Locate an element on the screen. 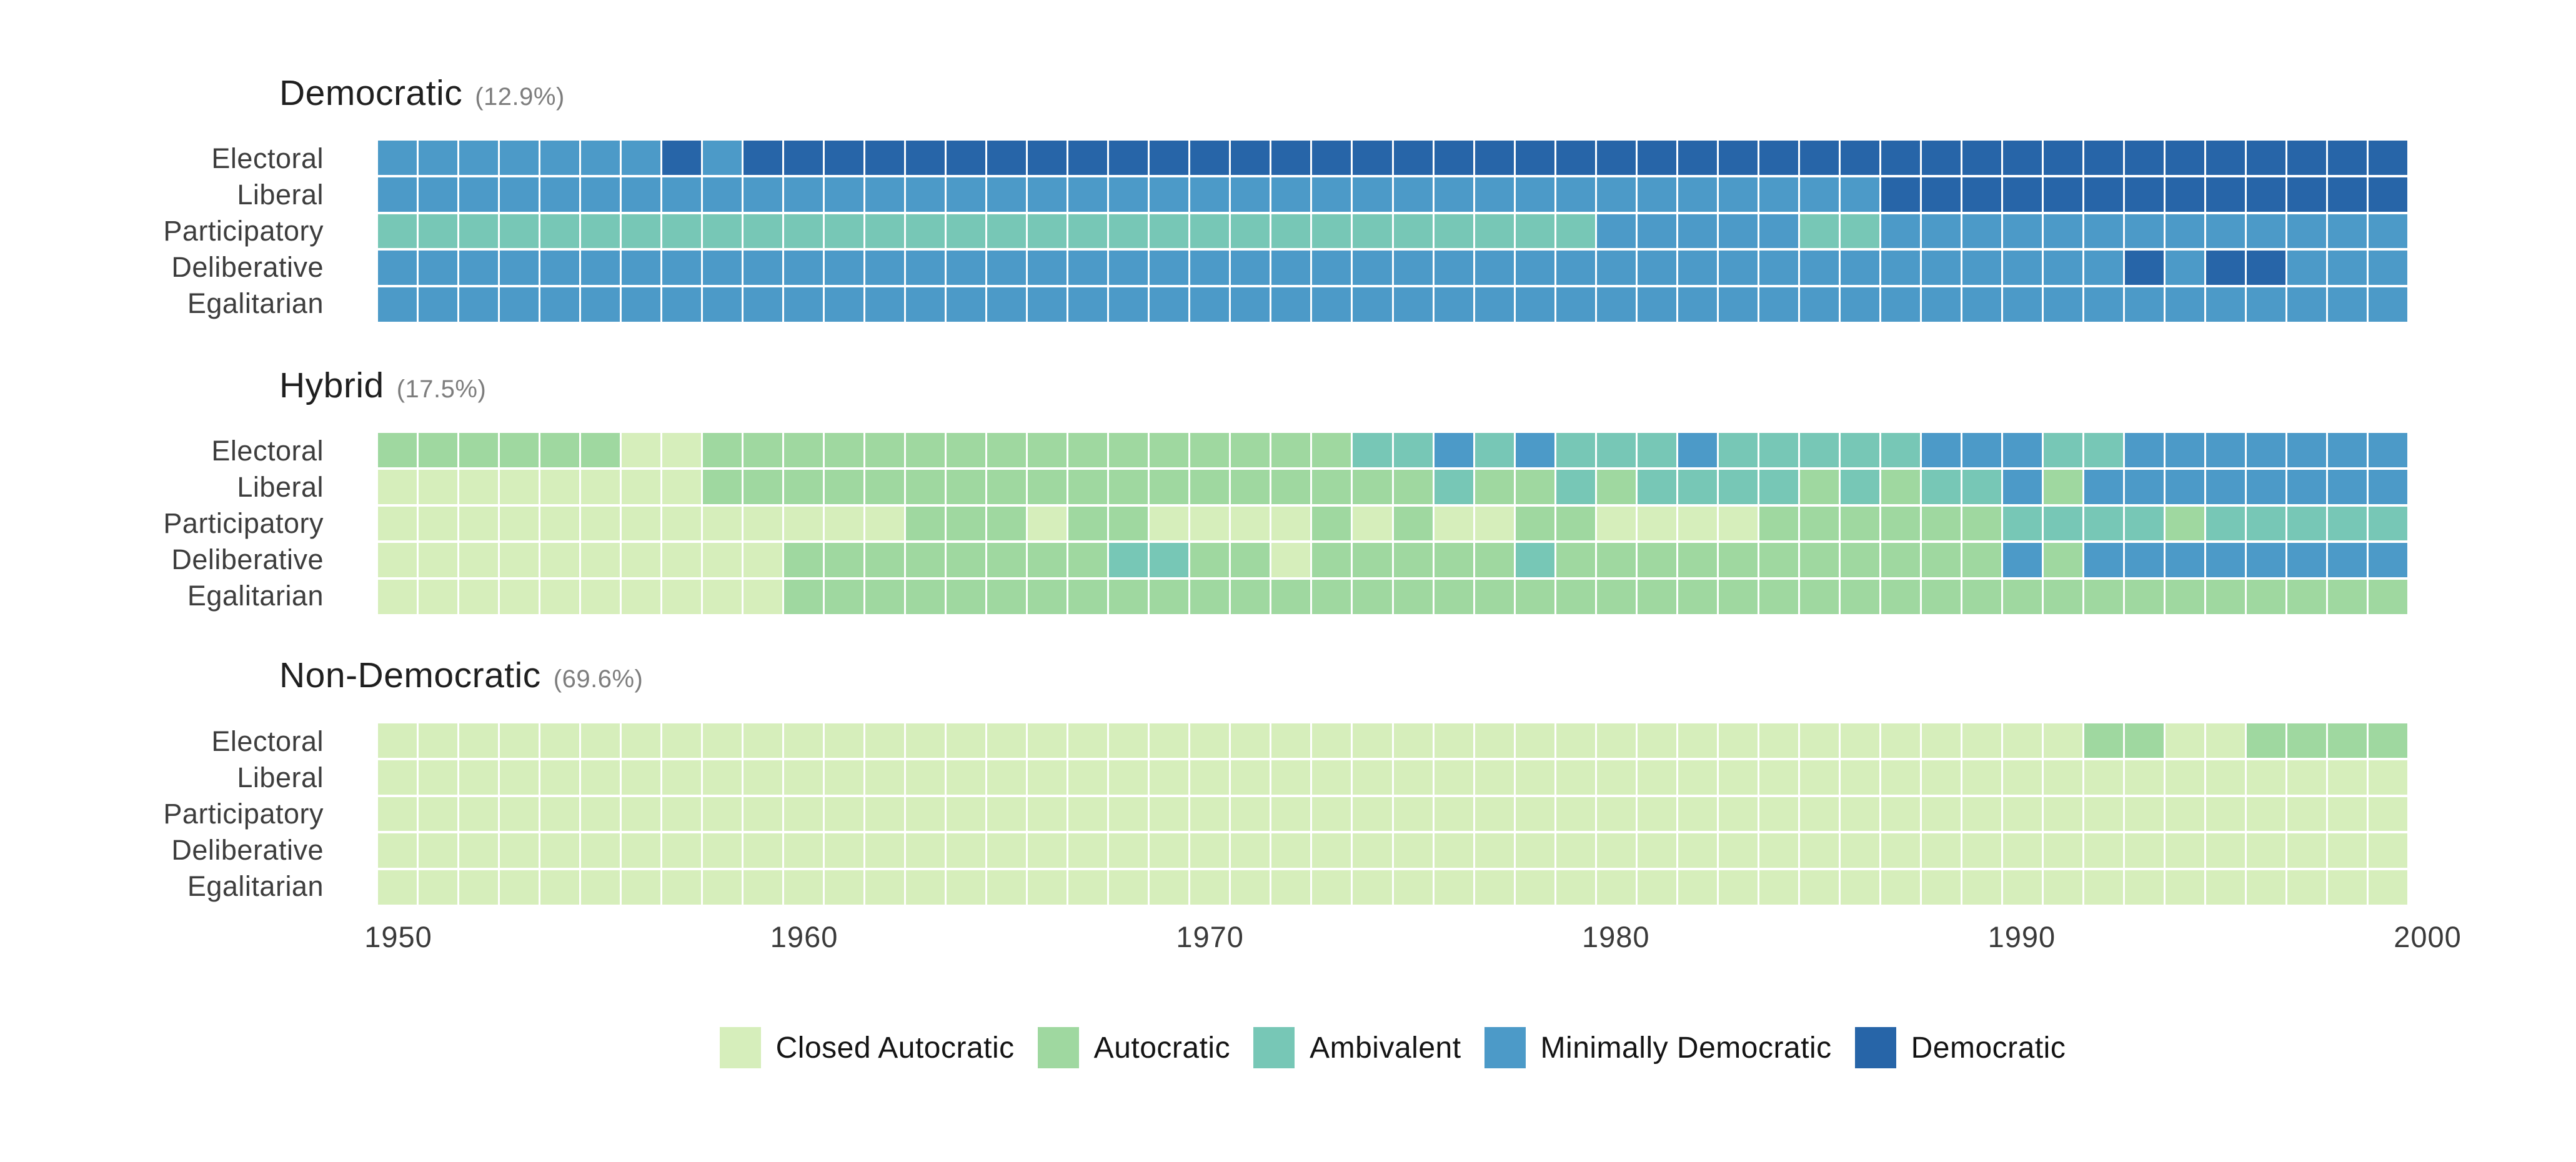  legend-label: Minimally Democratic is located at coordinates (1686, 1048).